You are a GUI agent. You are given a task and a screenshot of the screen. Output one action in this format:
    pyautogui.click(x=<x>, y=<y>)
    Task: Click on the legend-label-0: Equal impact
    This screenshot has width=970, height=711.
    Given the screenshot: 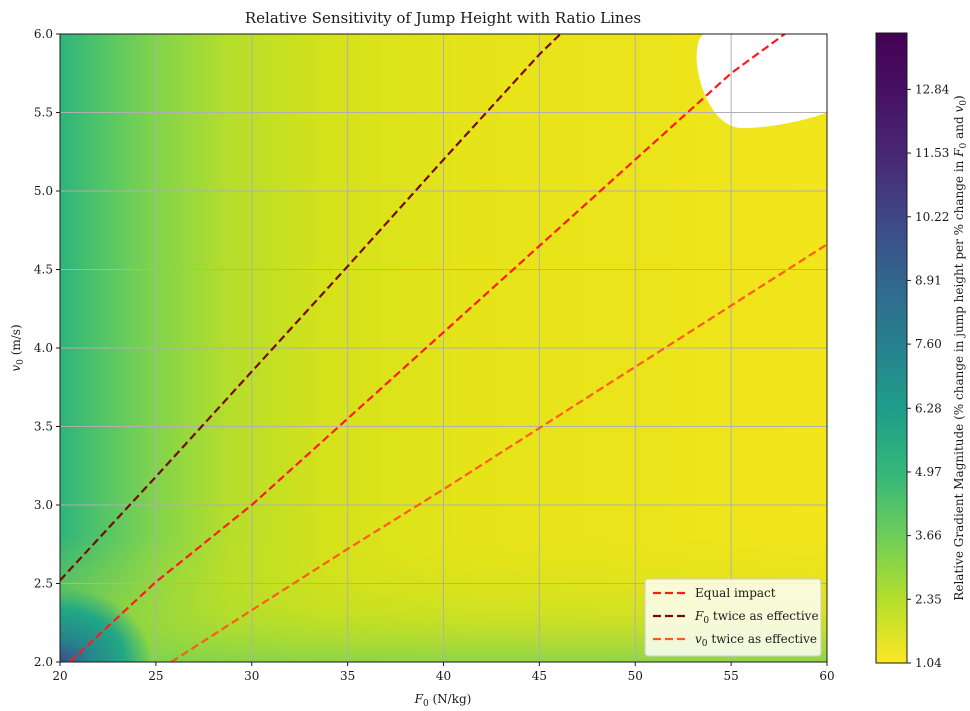 What is the action you would take?
    pyautogui.click(x=735, y=593)
    